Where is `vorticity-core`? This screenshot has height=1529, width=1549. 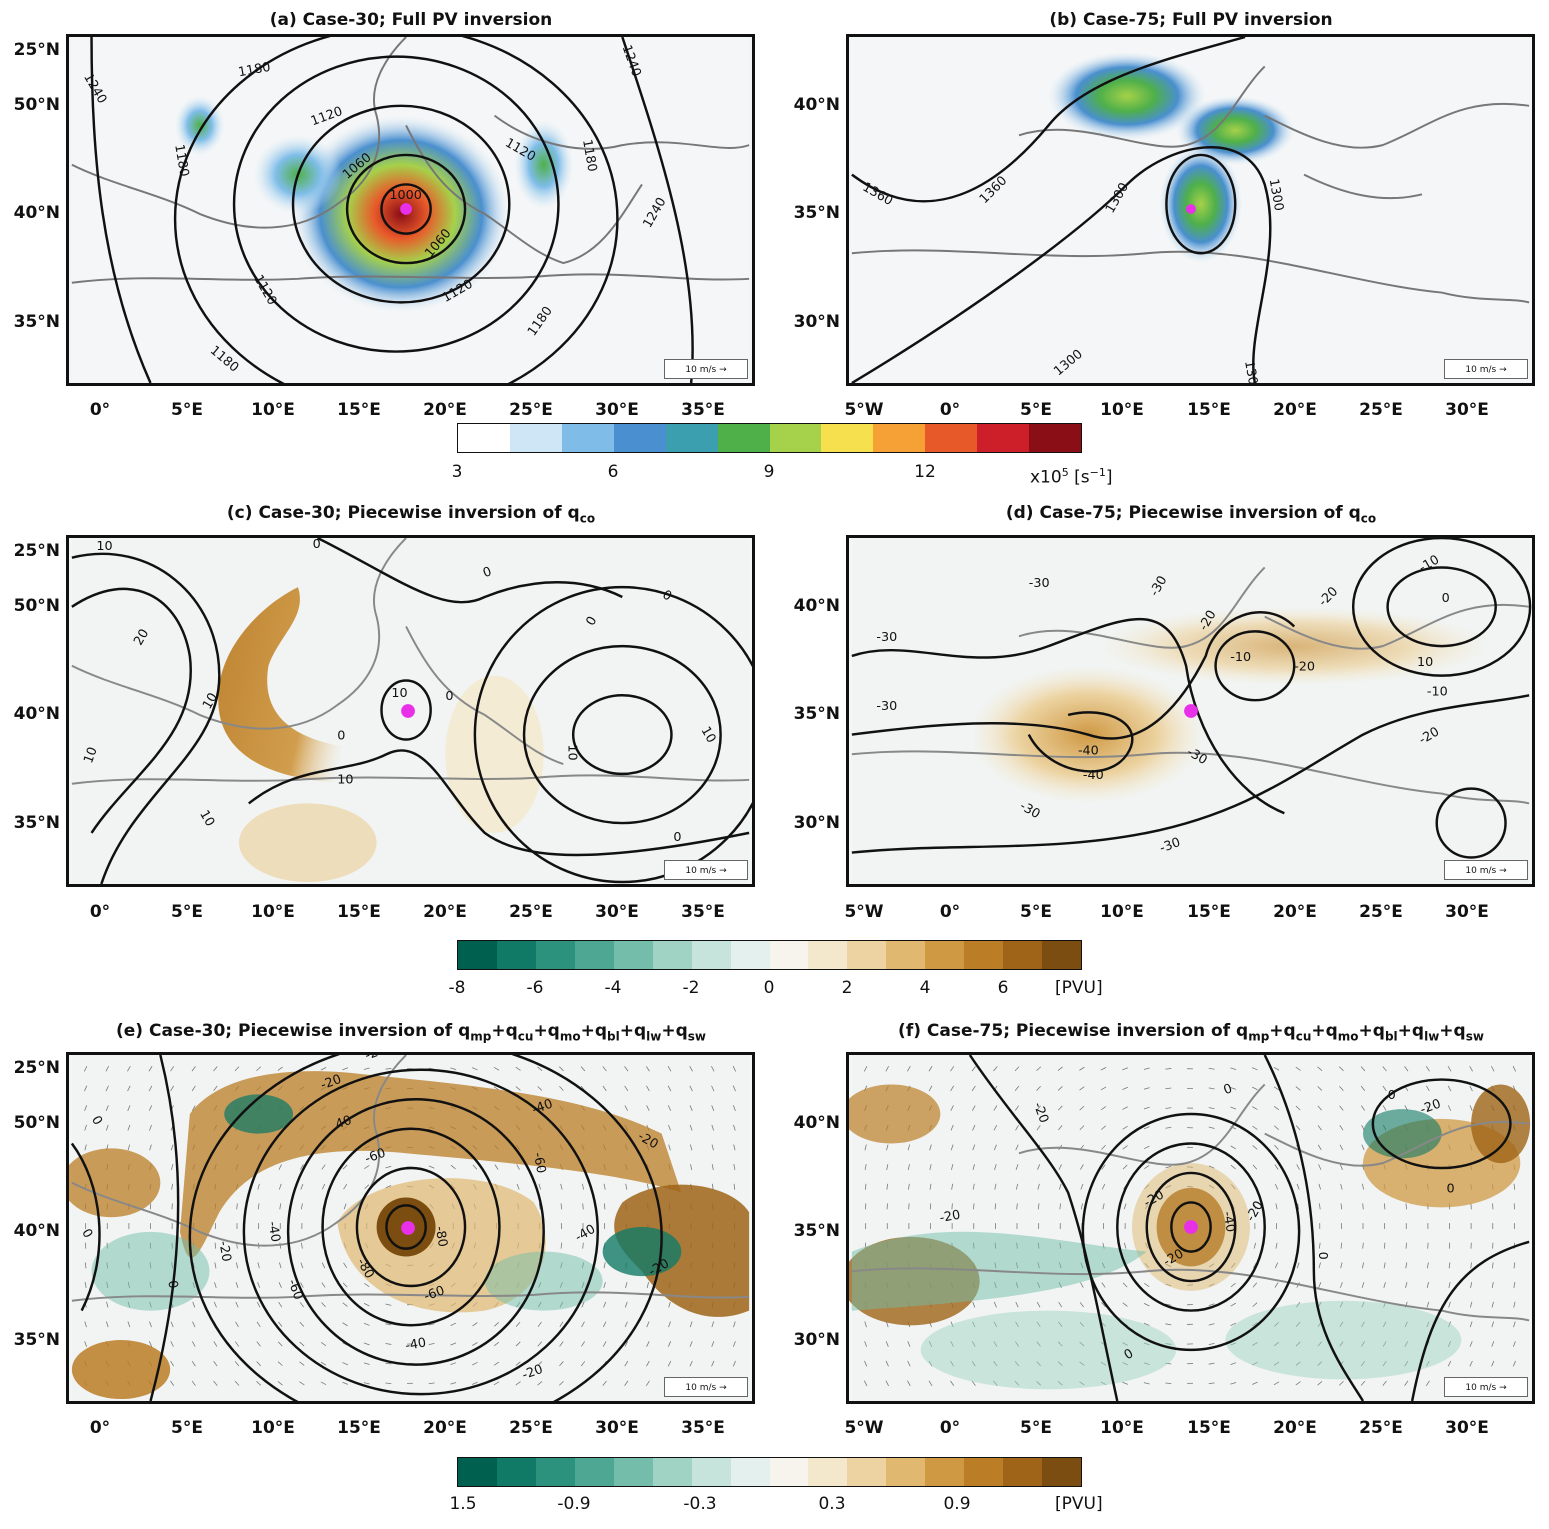 vorticity-core is located at coordinates (1201, 204).